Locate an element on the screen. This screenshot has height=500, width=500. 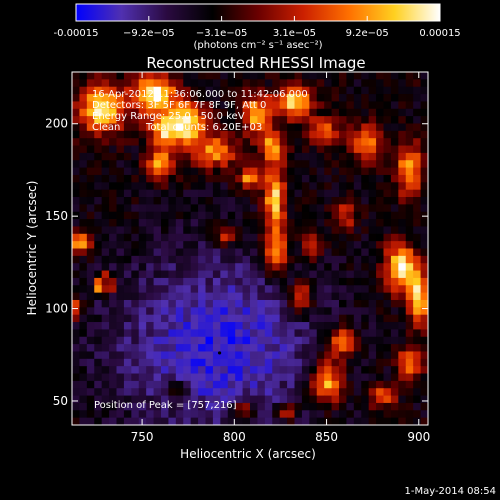
y-tick-label: 150 is located at coordinates (56, 216).